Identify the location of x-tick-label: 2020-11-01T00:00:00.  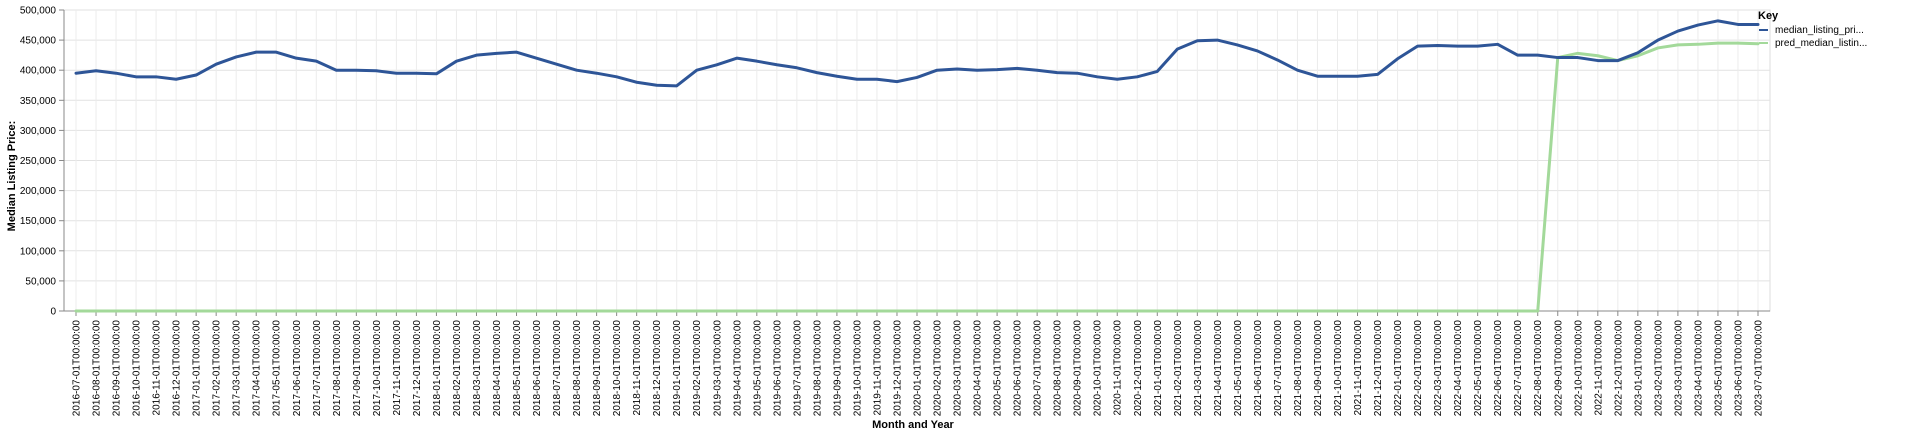
(1118, 368).